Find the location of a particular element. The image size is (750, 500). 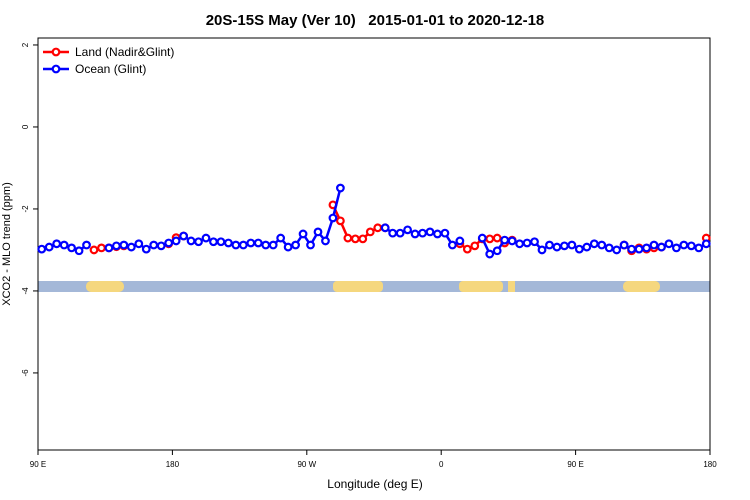

series-line is located at coordinates (400, 228).